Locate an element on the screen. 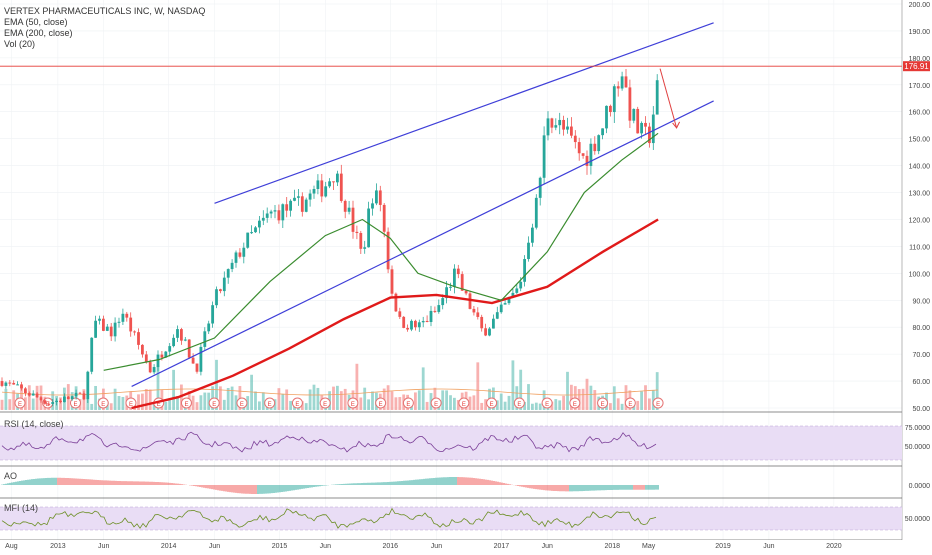  legend-ema200: EMA (200, close) is located at coordinates (38, 33).